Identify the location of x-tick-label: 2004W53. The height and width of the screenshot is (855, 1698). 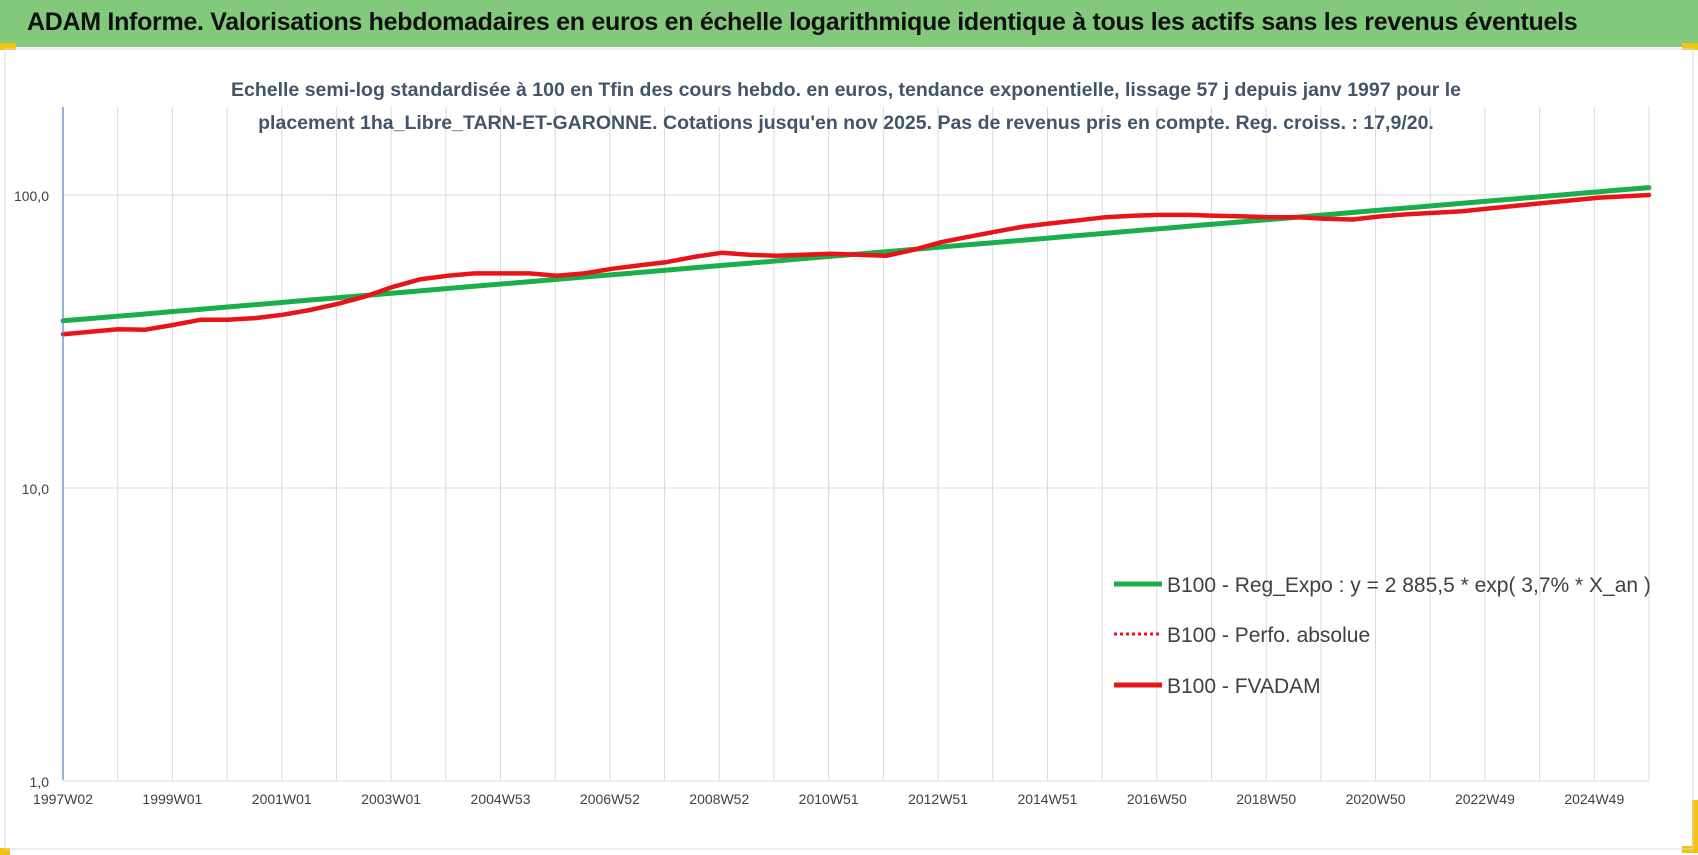
(501, 799).